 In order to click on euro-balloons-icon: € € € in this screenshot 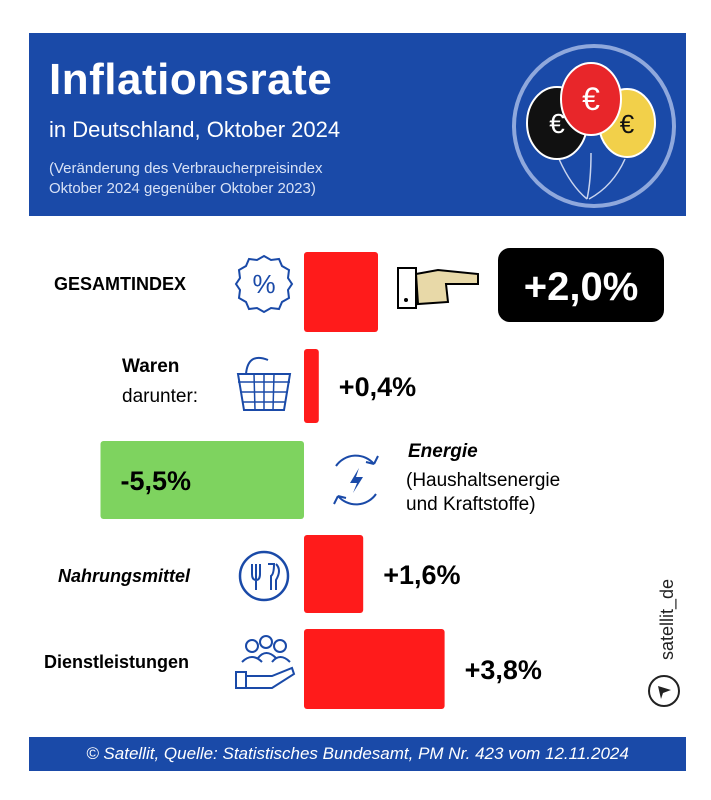, I will do `click(594, 126)`.